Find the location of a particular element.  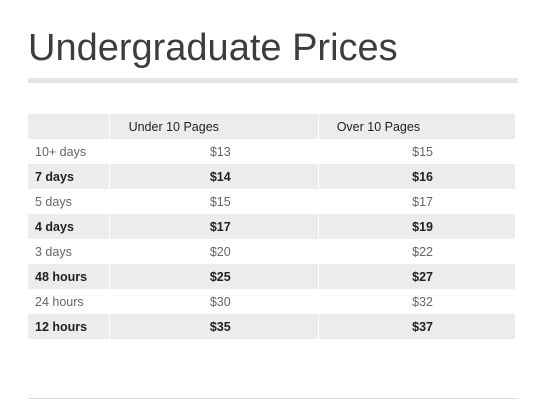

price-under-cell: $17 is located at coordinates (214, 226).